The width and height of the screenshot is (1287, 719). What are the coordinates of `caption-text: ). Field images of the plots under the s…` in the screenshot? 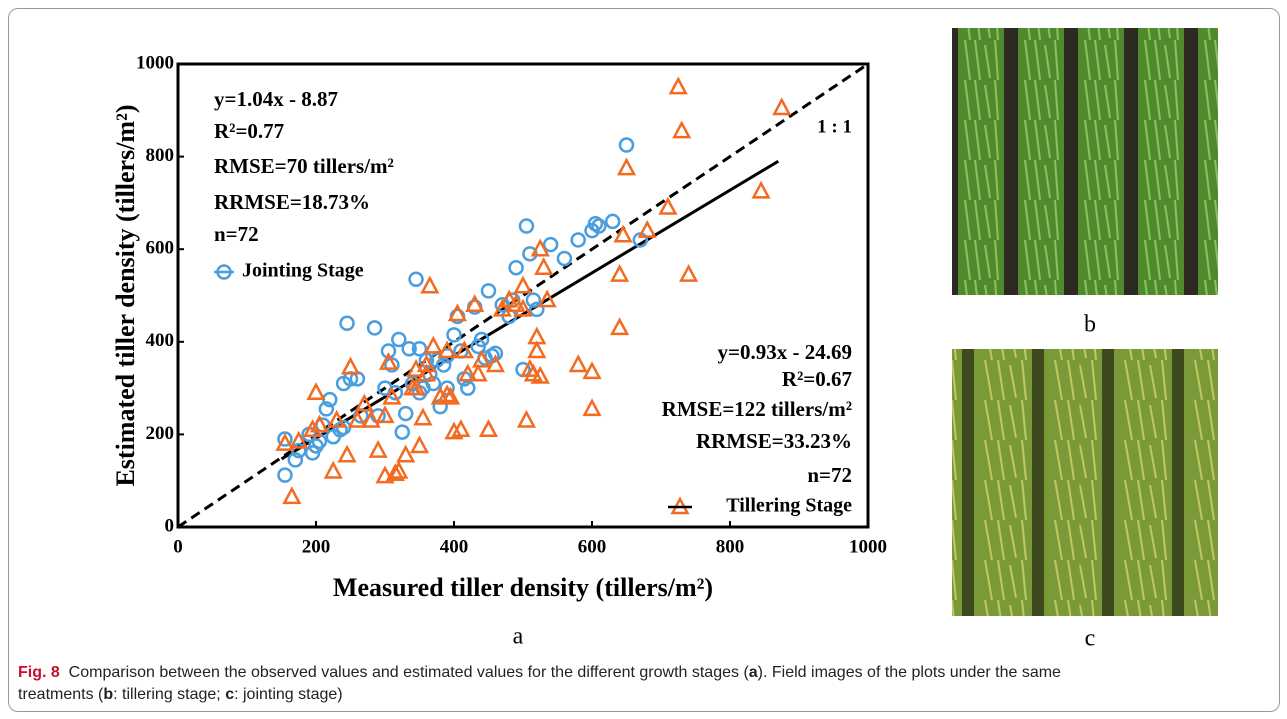 It's located at (909, 672).